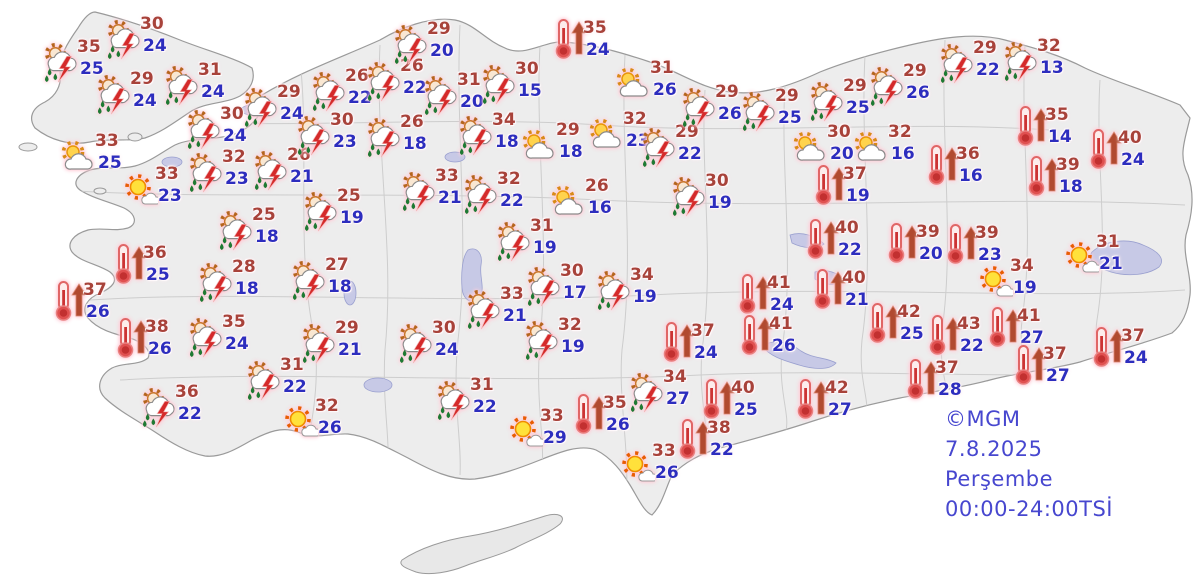 The height and width of the screenshot is (579, 1200). I want to click on lake-beysehir, so click(378, 385).